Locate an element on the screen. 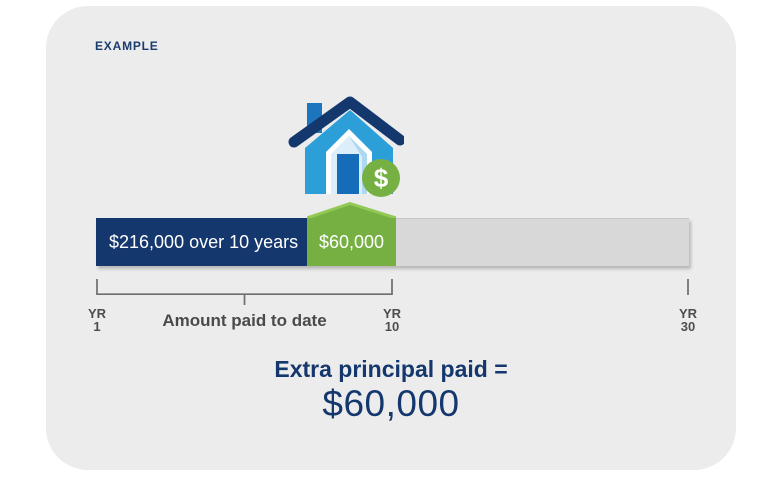  summary-value: $60,000 is located at coordinates (391, 403).